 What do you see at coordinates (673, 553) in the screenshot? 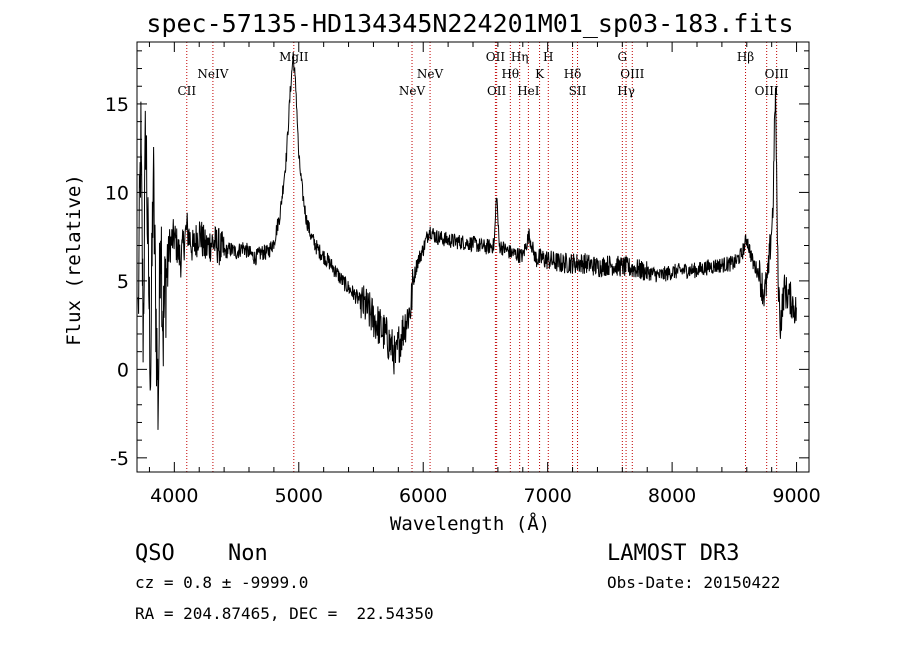
I see `survey-label: LAMOST DR3` at bounding box center [673, 553].